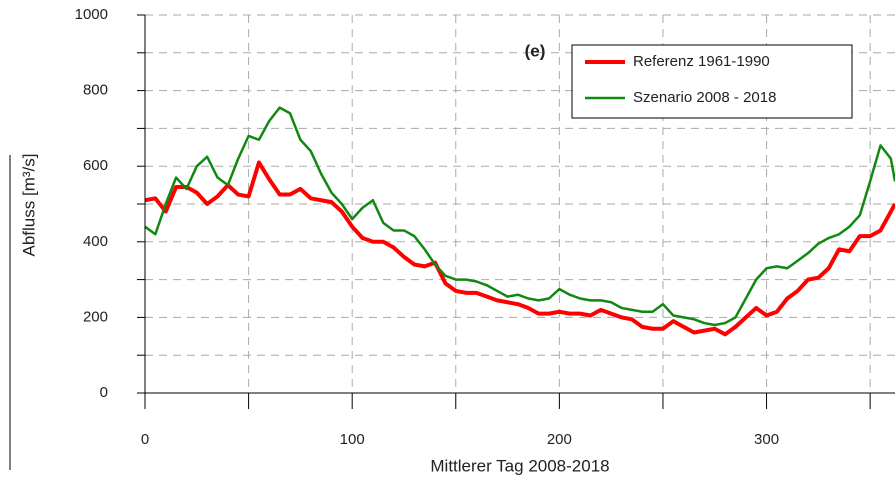 This screenshot has width=895, height=482. What do you see at coordinates (28, 205) in the screenshot?
I see `y-axis-title: Abfluss [m³/s]` at bounding box center [28, 205].